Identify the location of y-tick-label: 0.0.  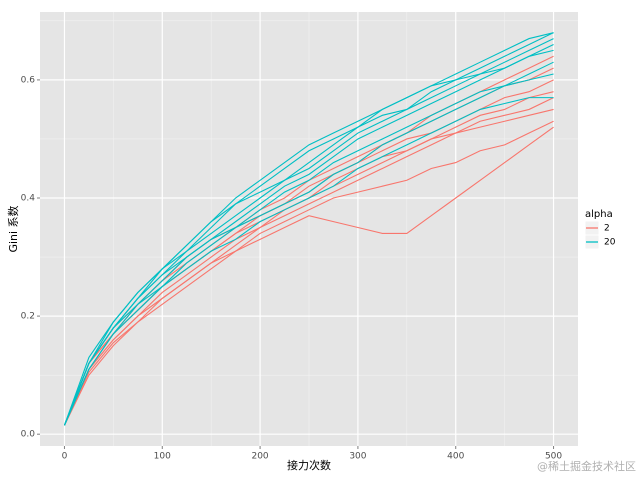
(28, 435).